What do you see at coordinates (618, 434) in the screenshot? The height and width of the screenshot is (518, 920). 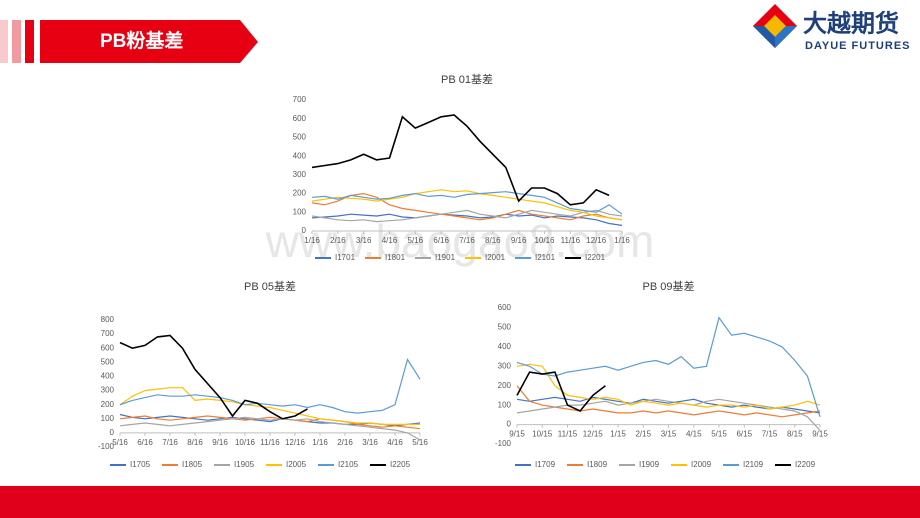 I see `x-tick-label: 1/15` at bounding box center [618, 434].